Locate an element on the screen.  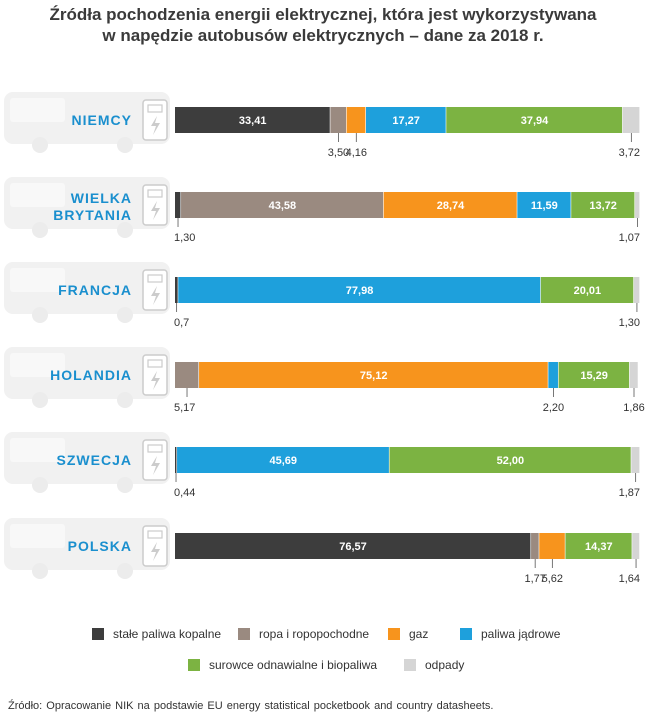
legend-label: gaz is located at coordinates (418, 634).